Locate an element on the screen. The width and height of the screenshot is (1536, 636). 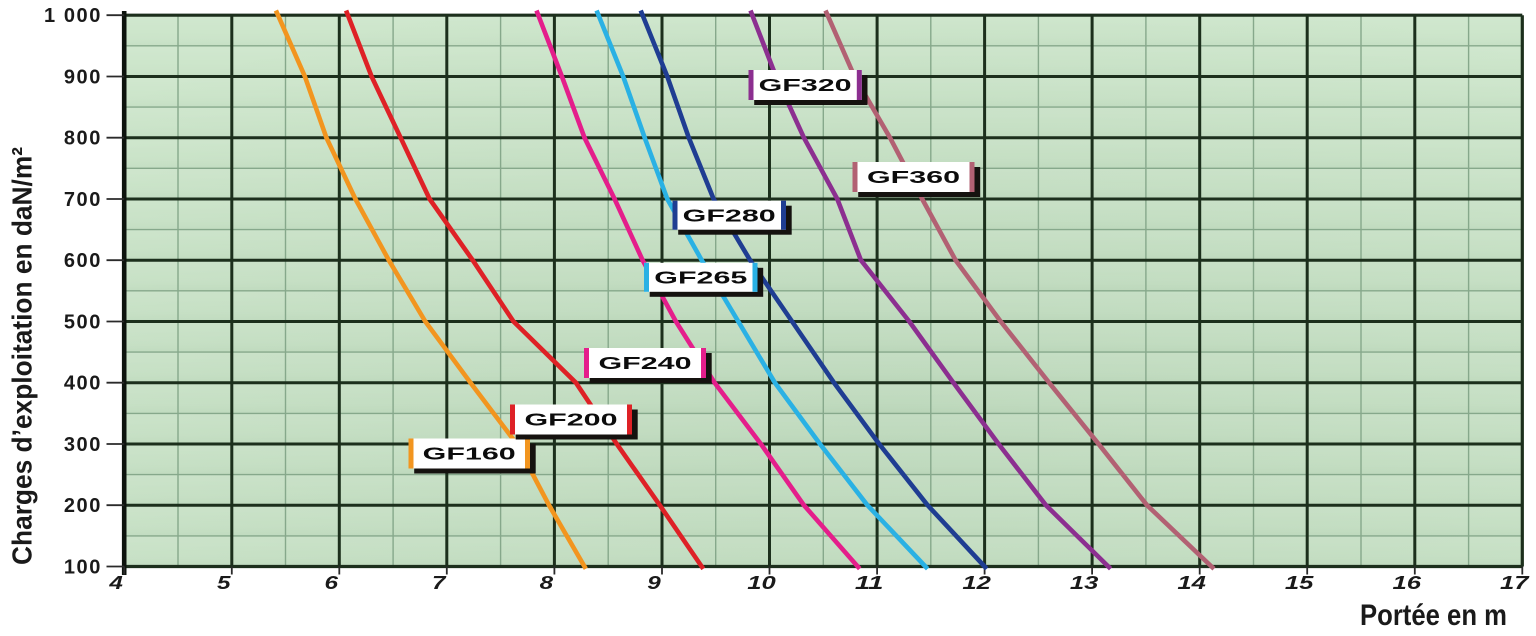
svg-text: 11 is located at coordinates (869, 583).